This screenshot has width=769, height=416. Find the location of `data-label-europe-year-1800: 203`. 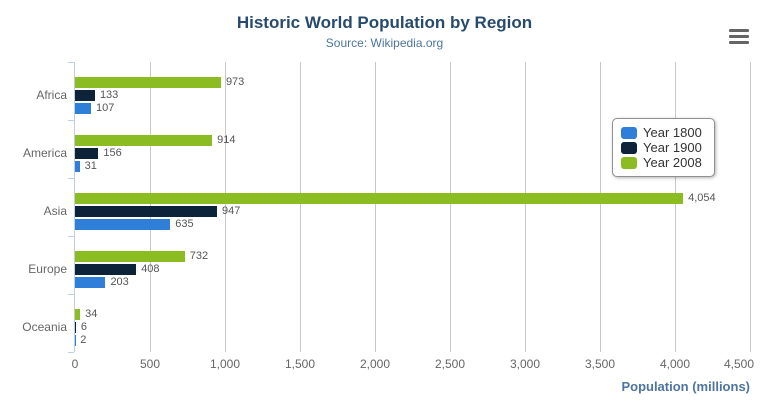

data-label-europe-year-1800: 203 is located at coordinates (119, 282).